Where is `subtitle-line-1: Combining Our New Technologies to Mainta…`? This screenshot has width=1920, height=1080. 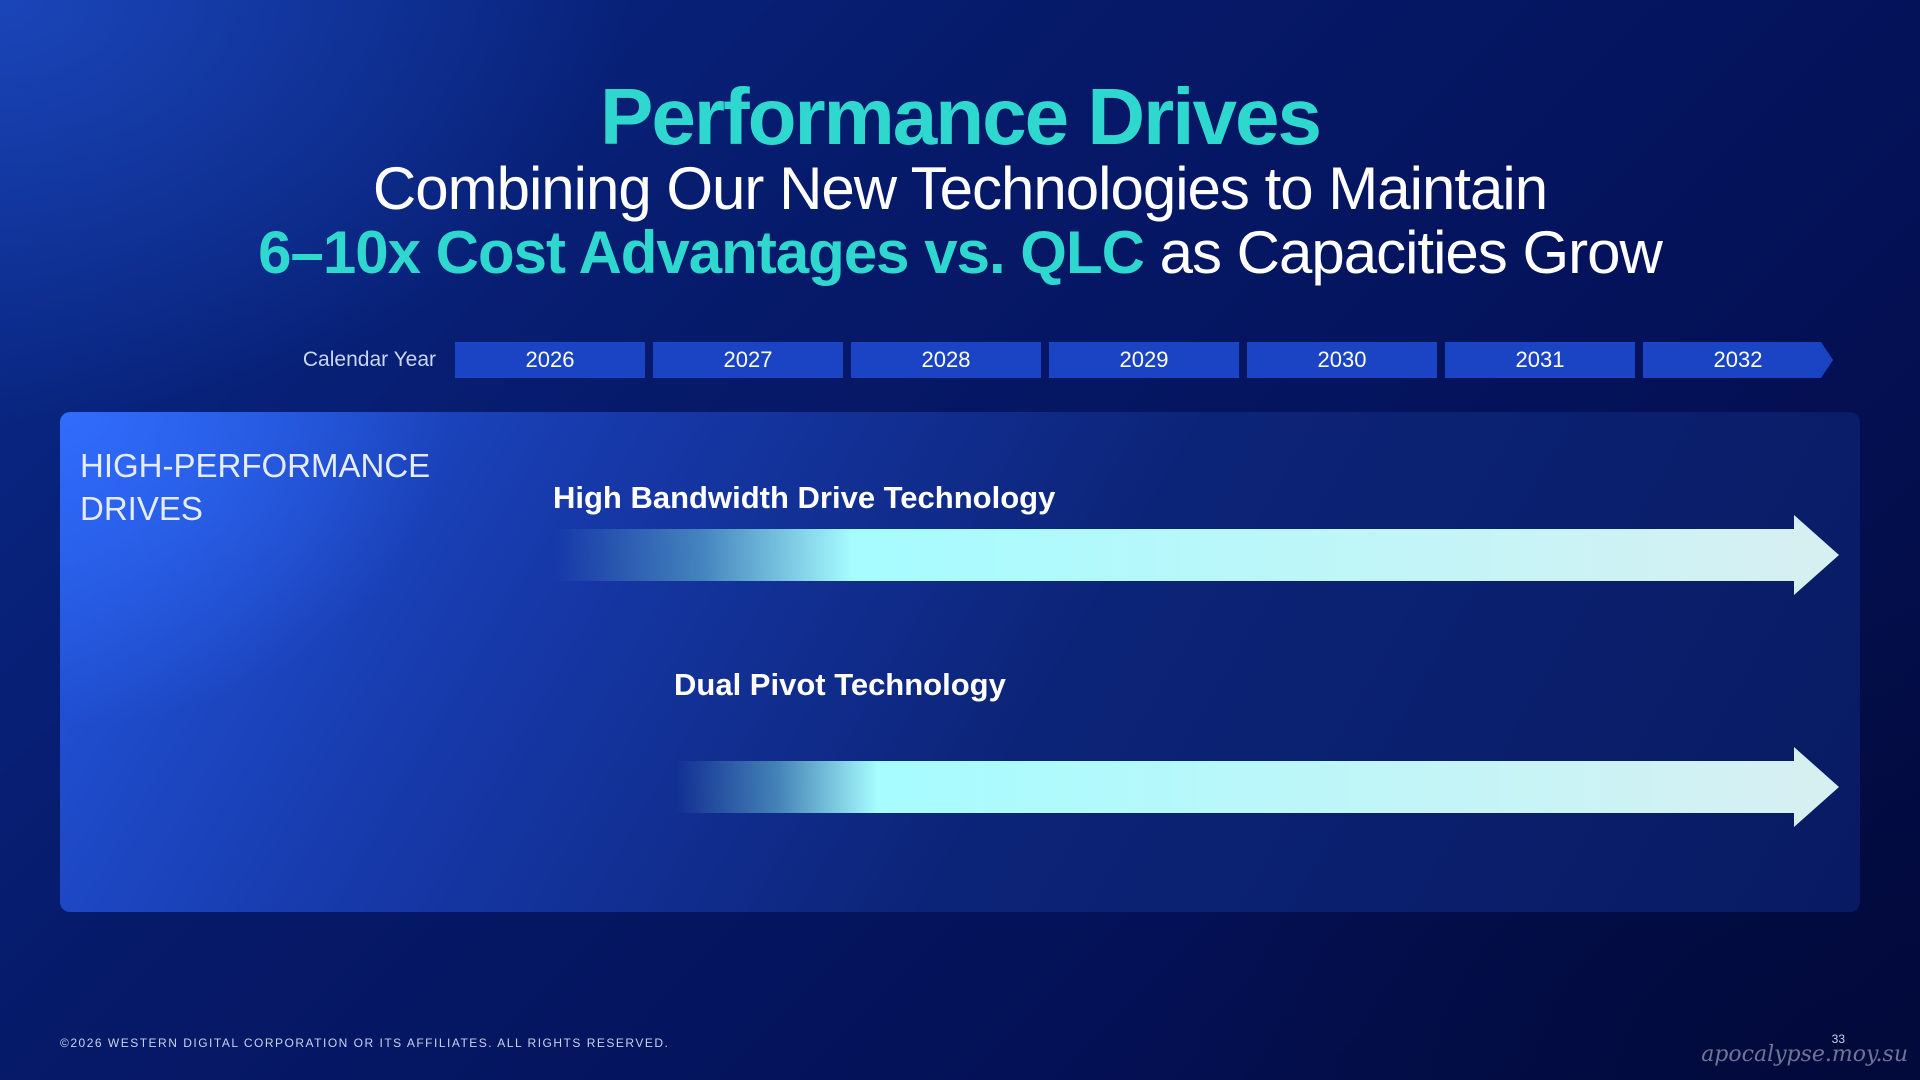
subtitle-line-1: Combining Our New Technologies to Mainta… is located at coordinates (960, 188).